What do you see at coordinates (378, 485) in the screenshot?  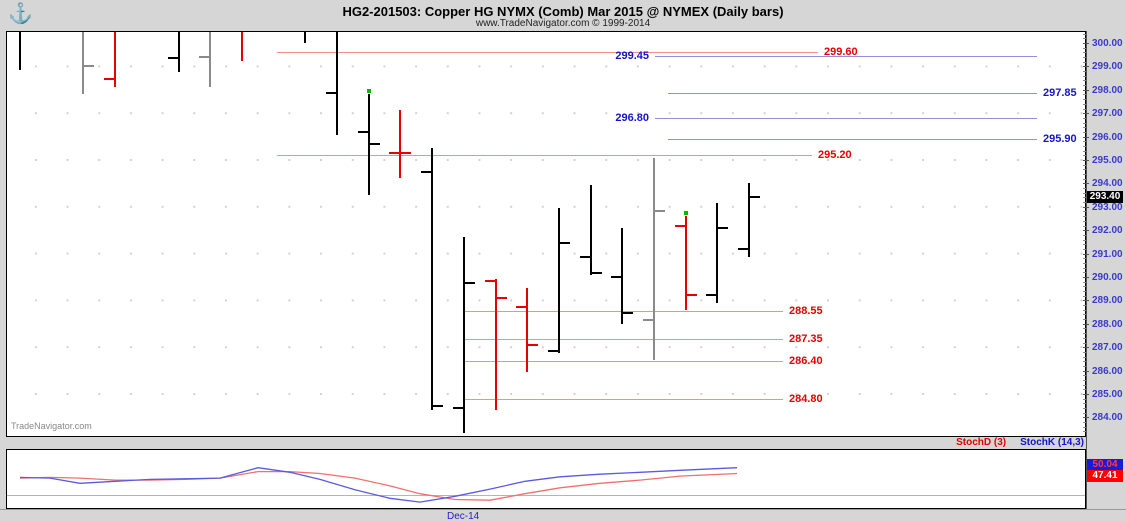 I see `stochk-line` at bounding box center [378, 485].